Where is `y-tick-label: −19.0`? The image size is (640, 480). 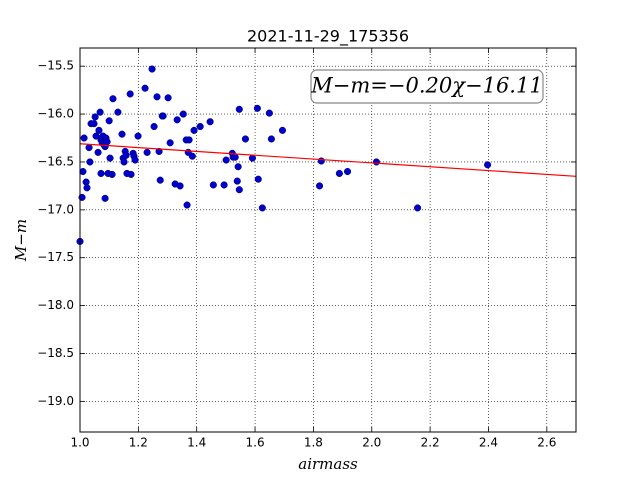
y-tick-label: −19.0 is located at coordinates (55, 401).